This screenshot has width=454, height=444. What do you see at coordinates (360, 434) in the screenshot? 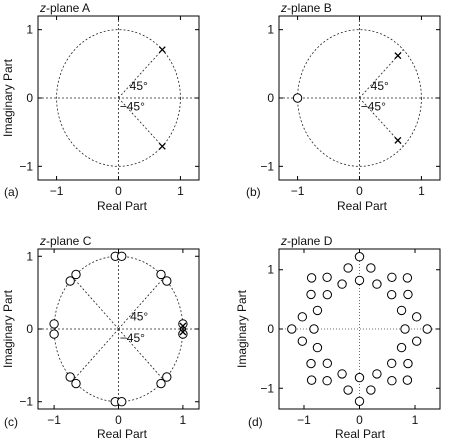
I see `panel-d-xlabel: Real Part` at bounding box center [360, 434].